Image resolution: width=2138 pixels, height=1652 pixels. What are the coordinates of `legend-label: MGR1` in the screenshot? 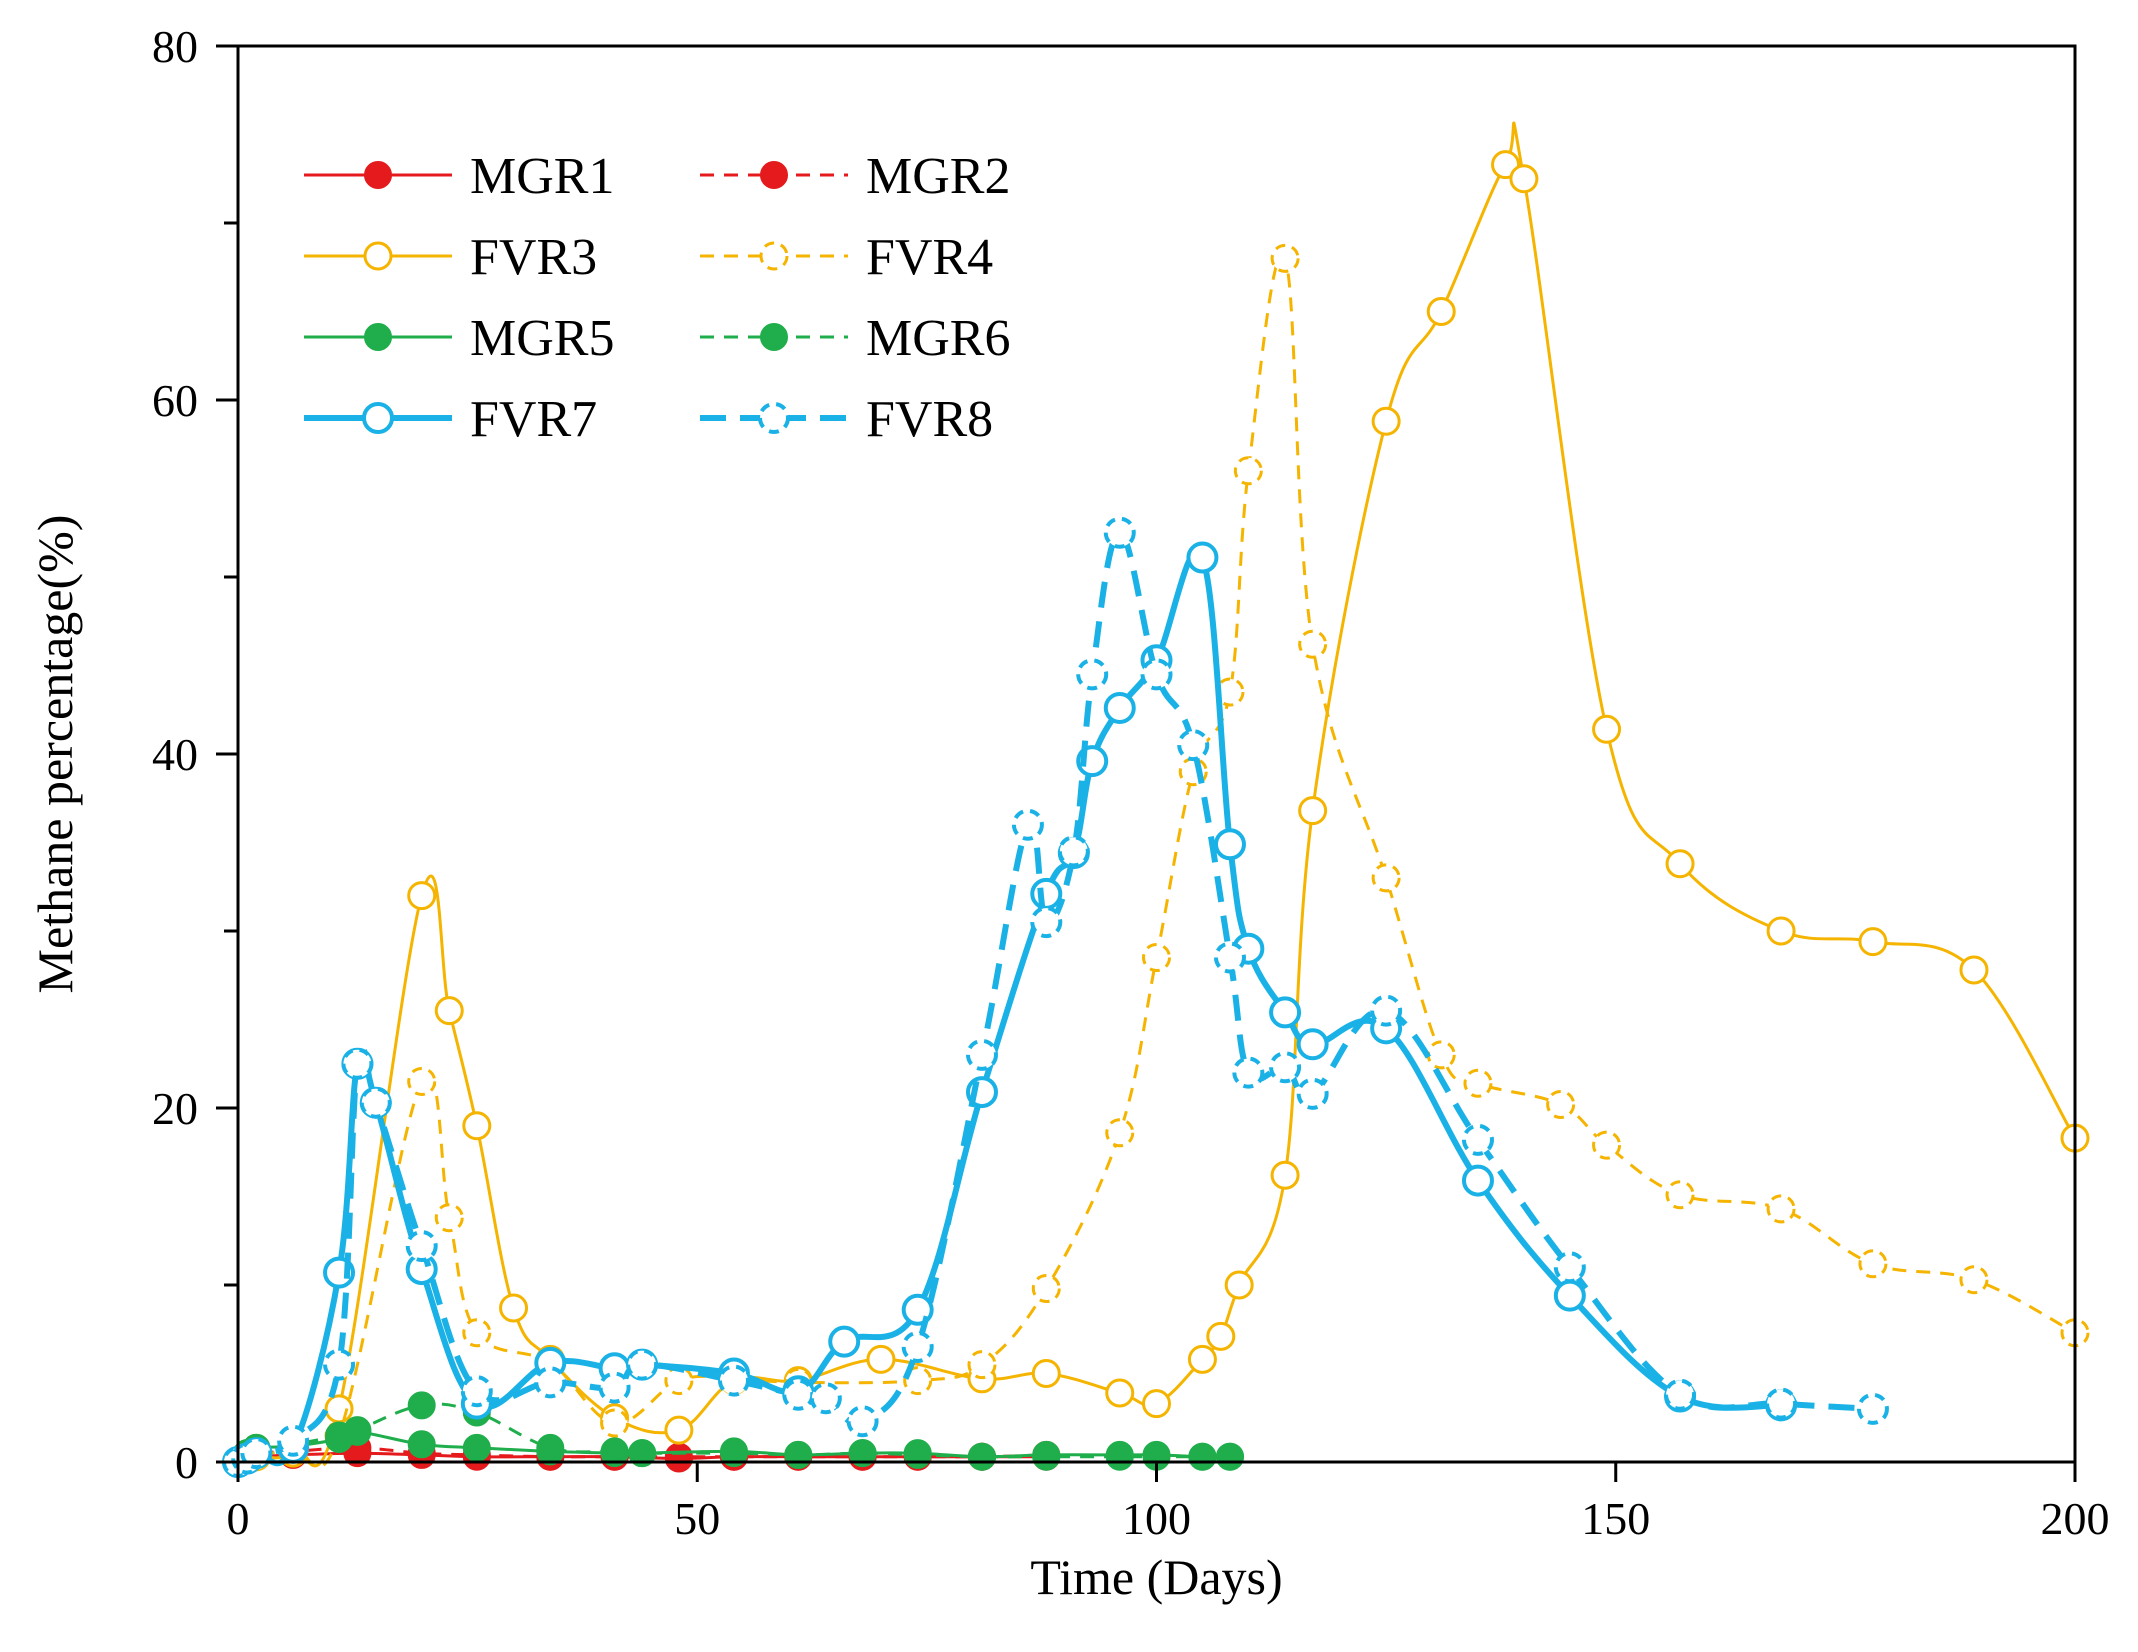 It's located at (542, 176).